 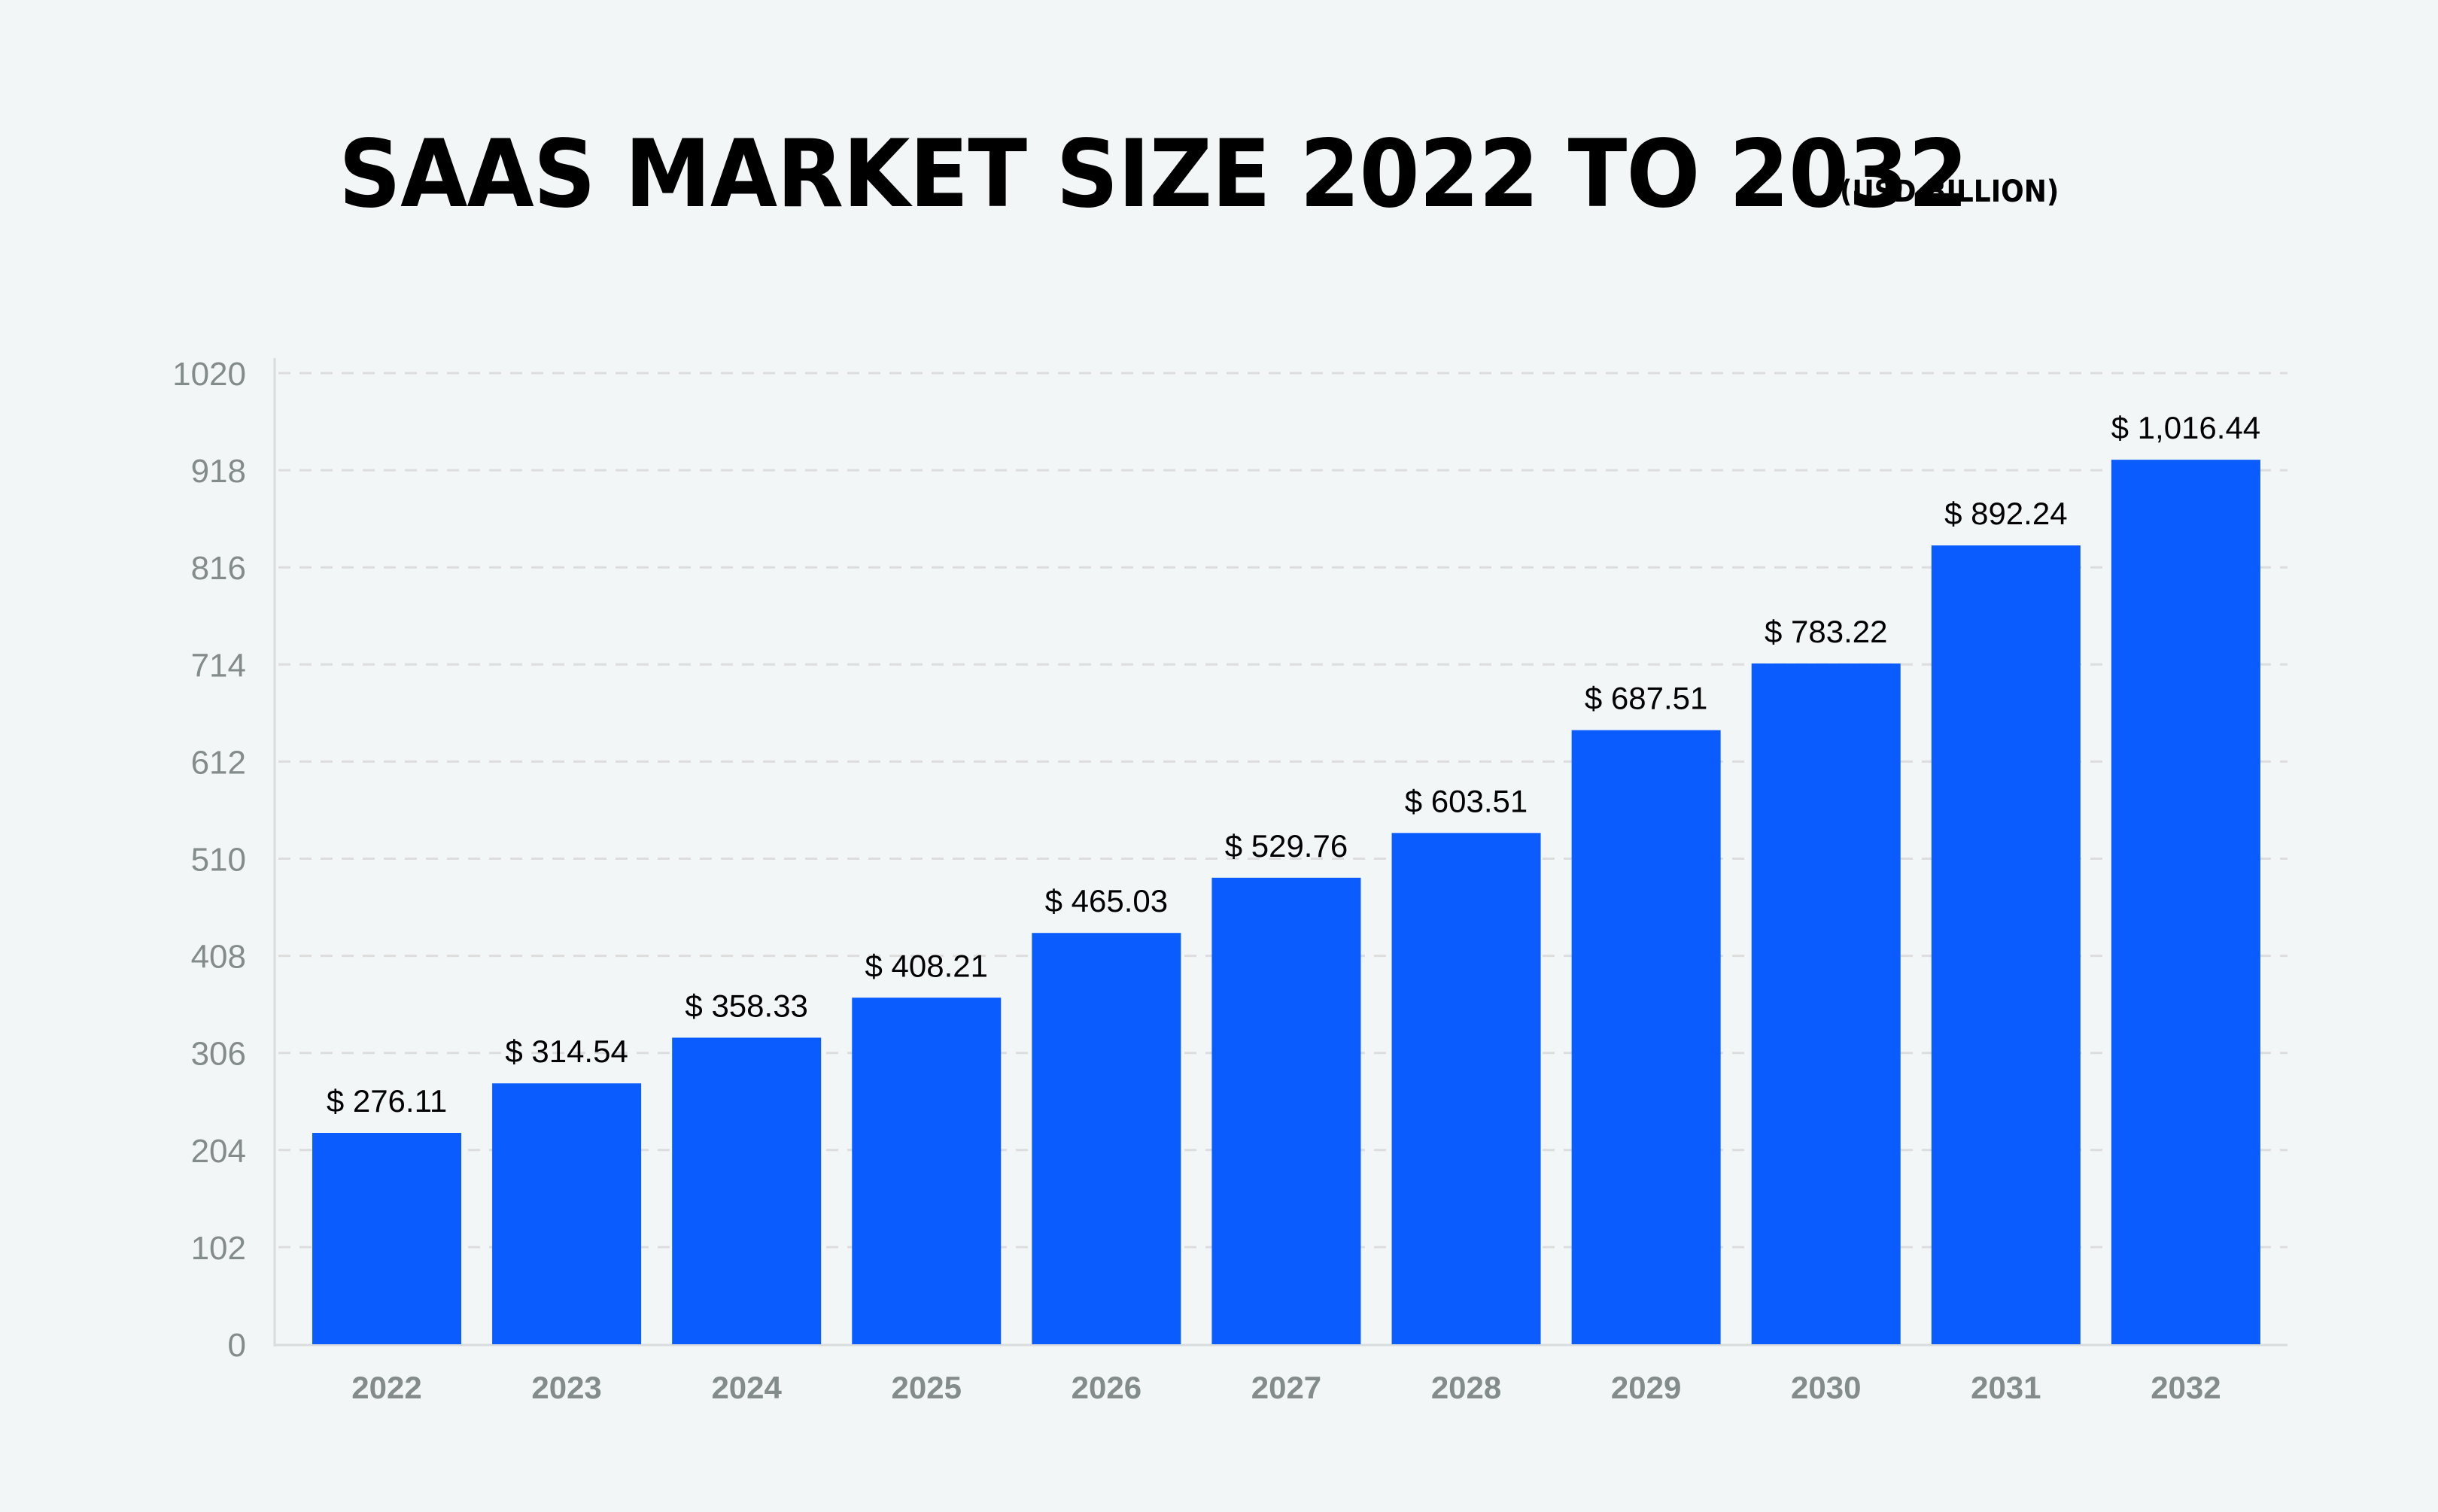 I want to click on y-tick-label: 306, so click(x=218, y=1054).